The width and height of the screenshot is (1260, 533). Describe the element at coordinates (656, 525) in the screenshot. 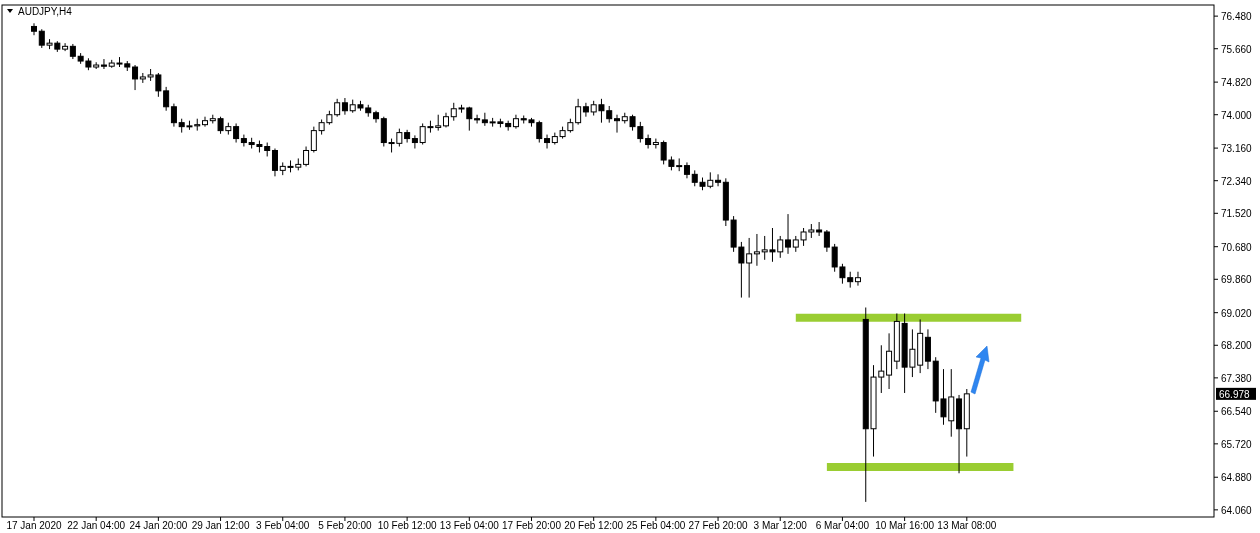

I see `x-tick-label: 25 Feb 04:00` at that location.